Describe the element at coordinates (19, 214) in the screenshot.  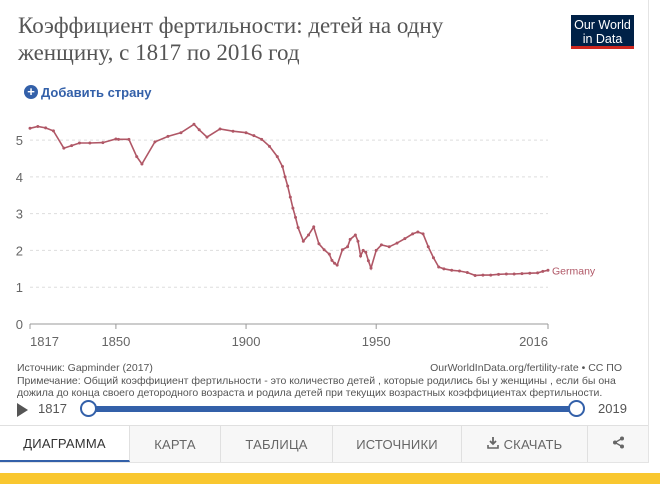
I see `y-tick-label: 3` at that location.